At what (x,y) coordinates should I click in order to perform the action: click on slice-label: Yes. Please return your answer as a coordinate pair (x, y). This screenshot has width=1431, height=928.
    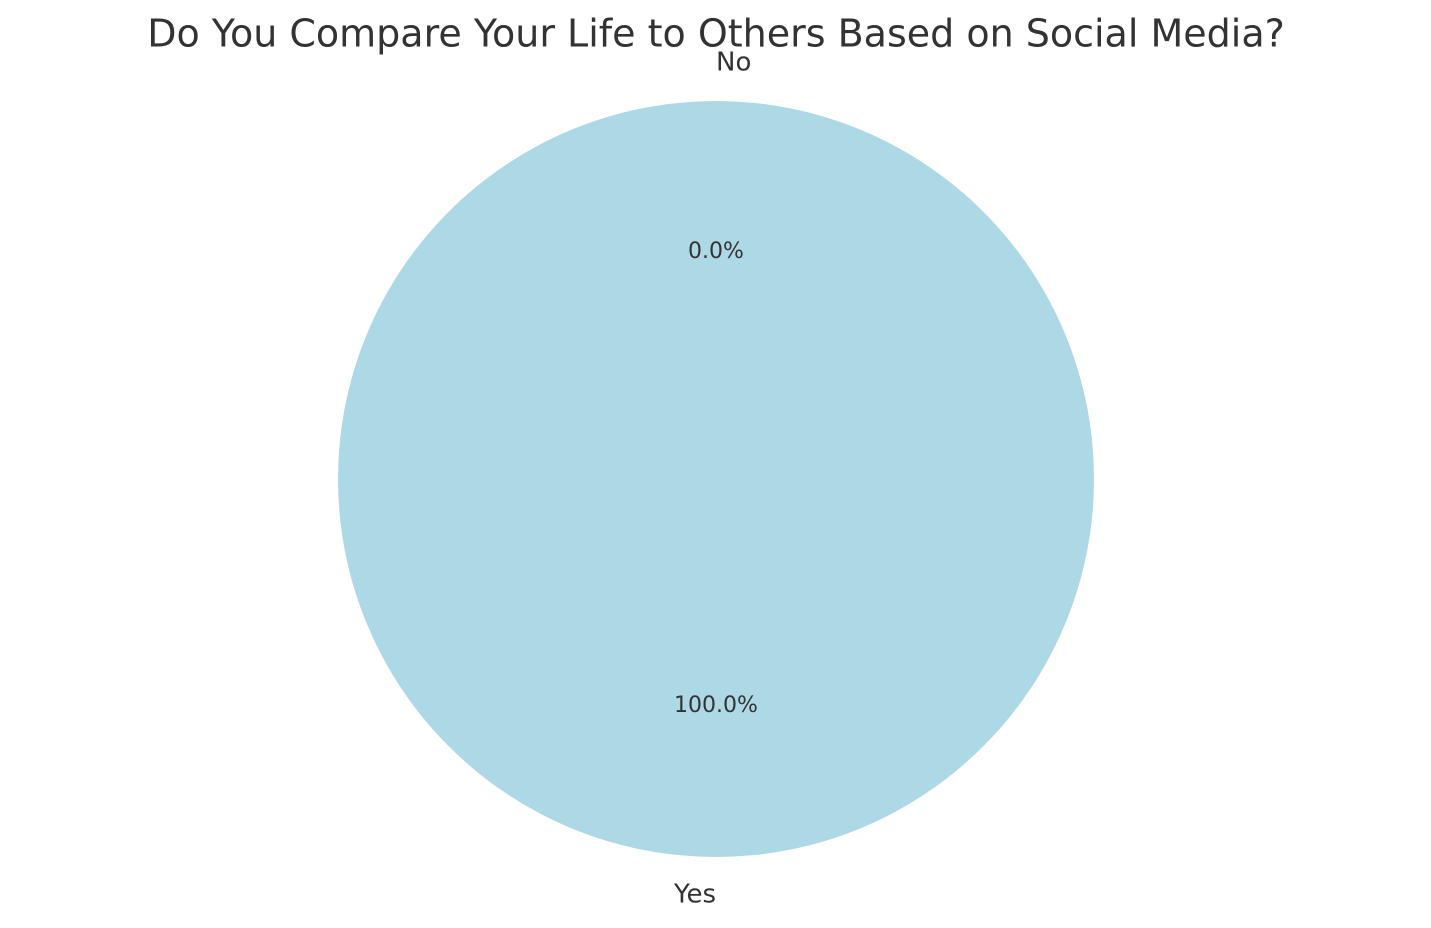
    Looking at the image, I should click on (694, 894).